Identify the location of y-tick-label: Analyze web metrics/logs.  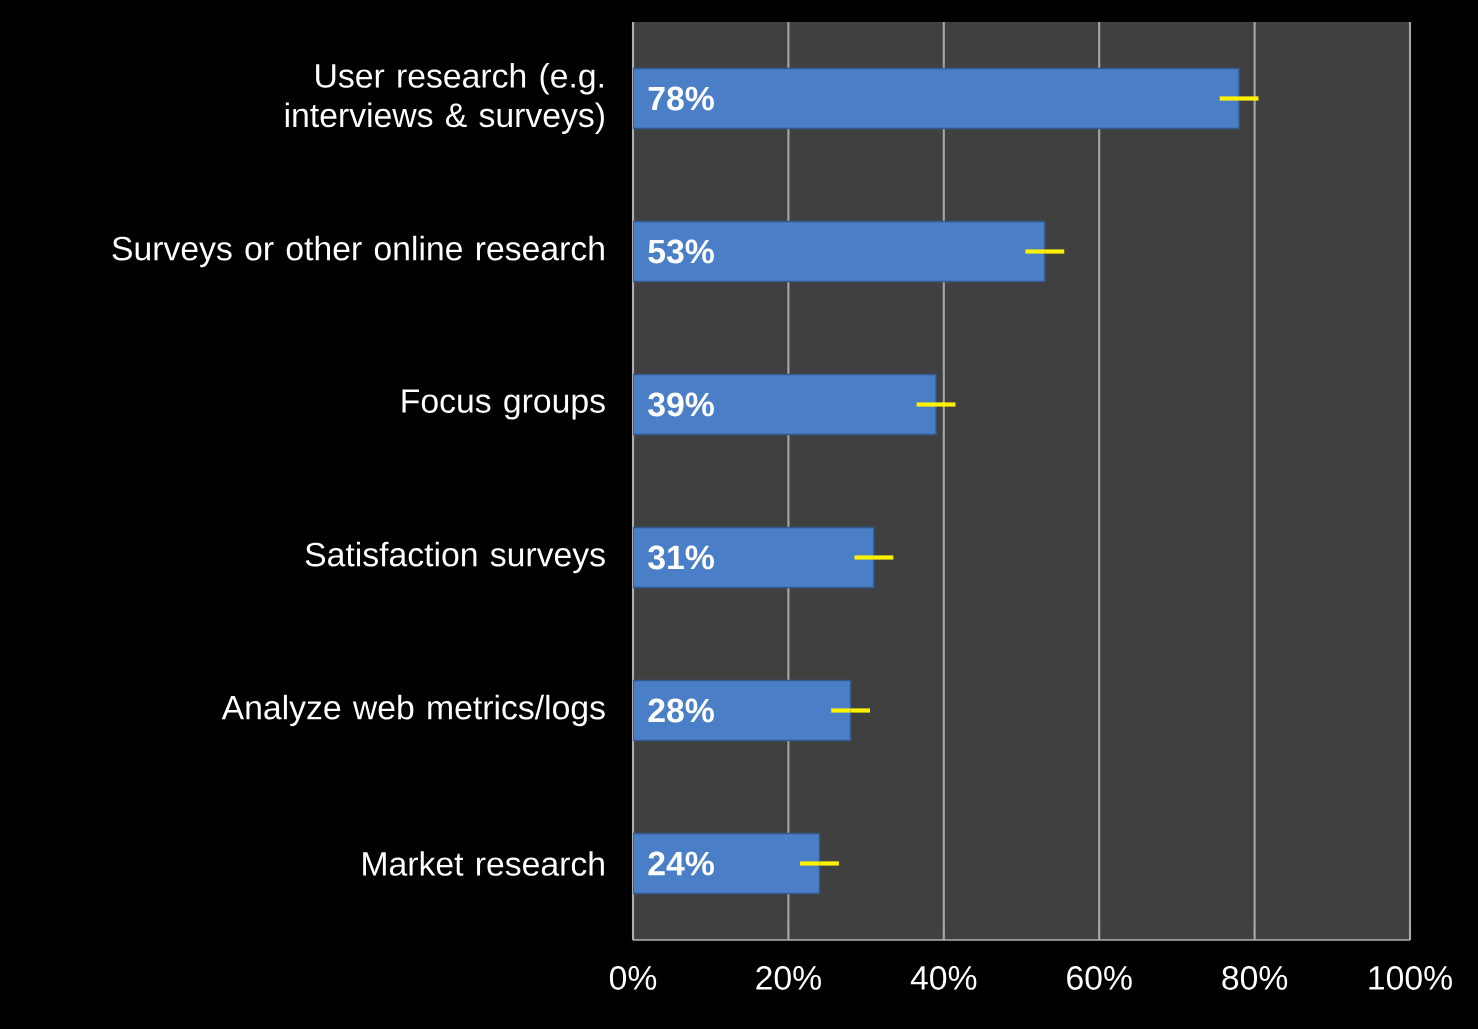
(413, 710).